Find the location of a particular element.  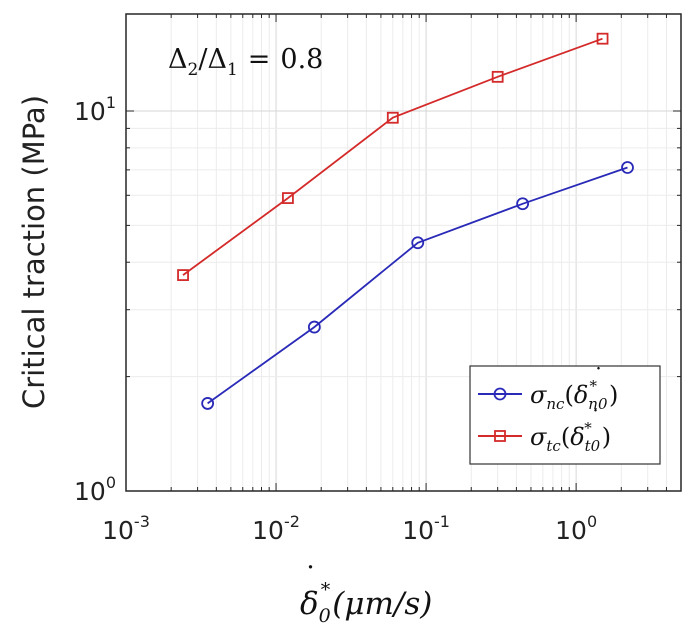

annotation-slash: / is located at coordinates (203, 59).